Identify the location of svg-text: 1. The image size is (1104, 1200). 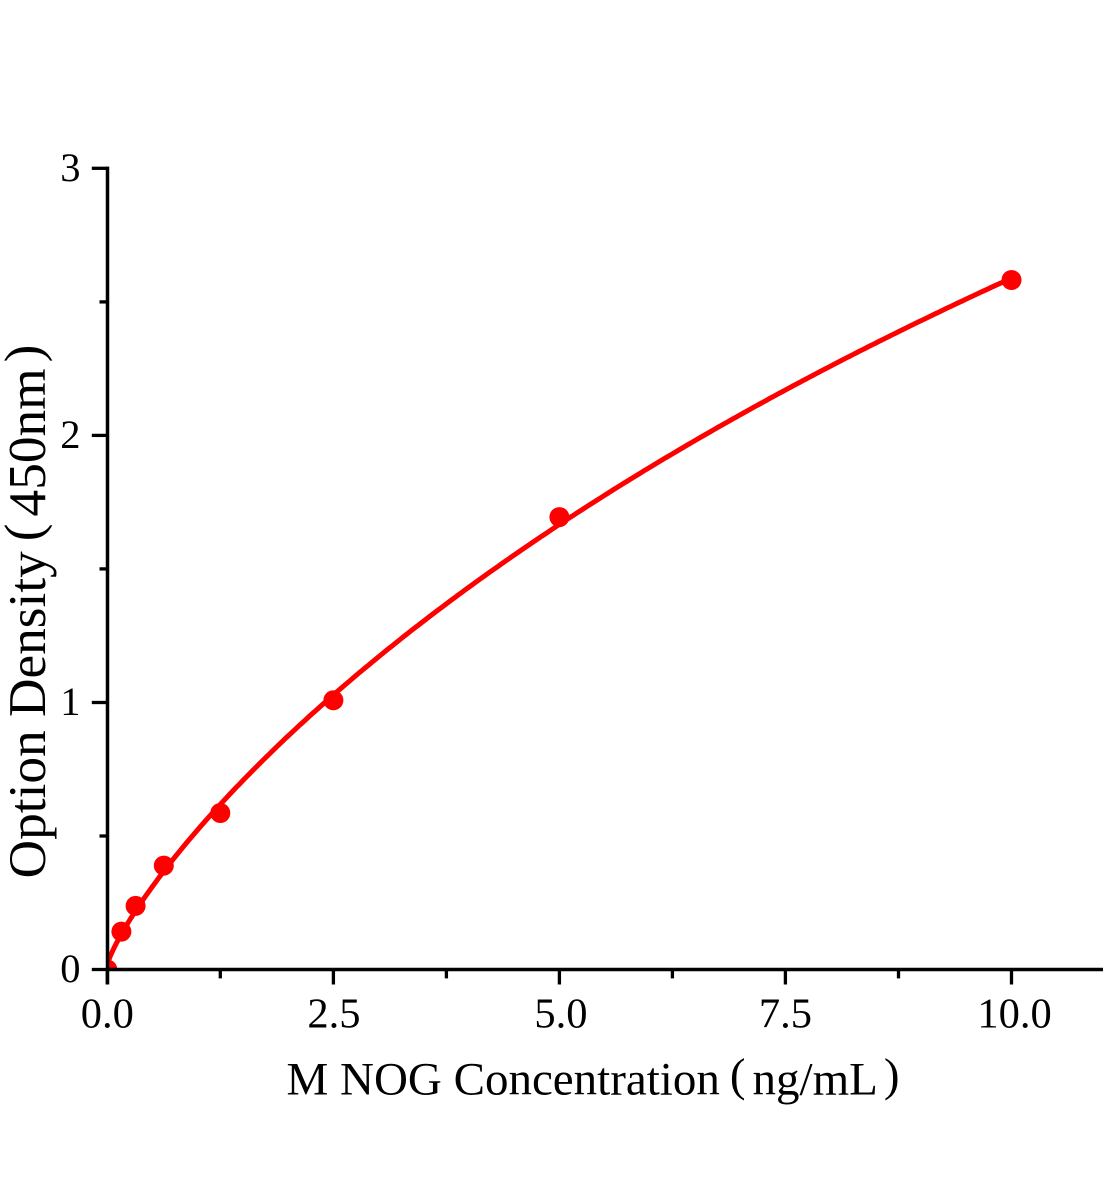
(70, 701).